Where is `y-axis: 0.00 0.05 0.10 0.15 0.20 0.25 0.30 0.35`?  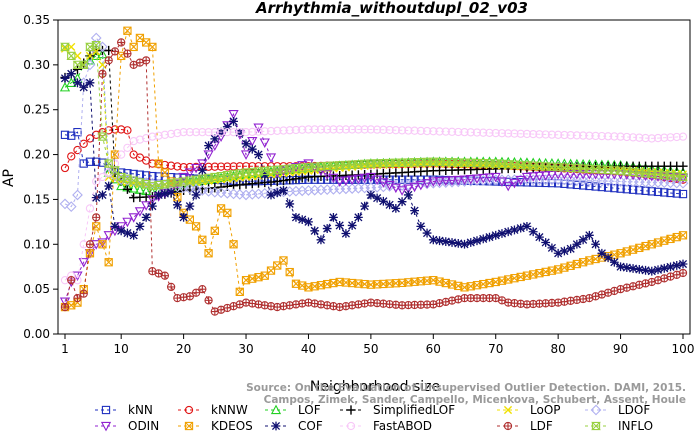 y-axis: 0.00 0.05 0.10 0.15 0.20 0.25 0.30 0.35 is located at coordinates (40, 177).